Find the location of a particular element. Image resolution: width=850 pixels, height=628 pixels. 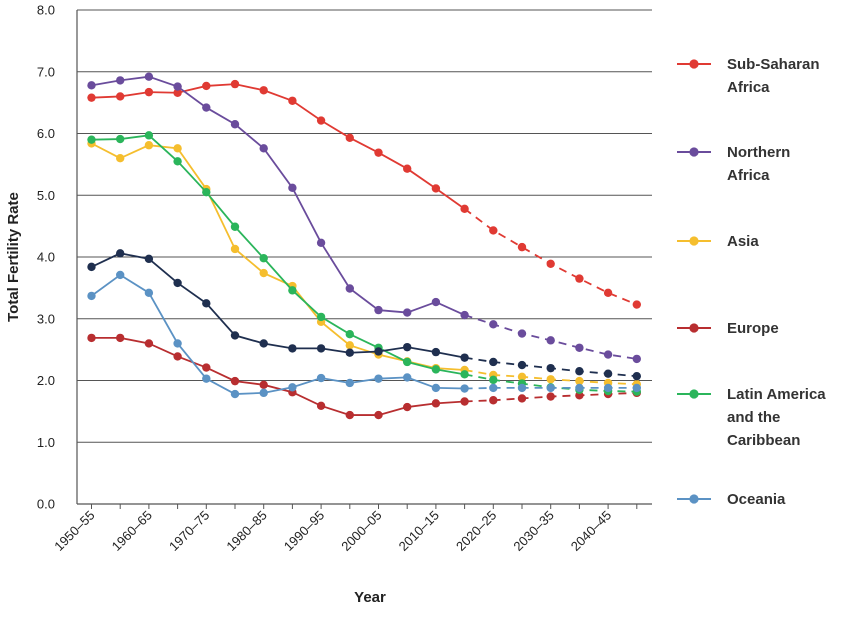

x-tick-label: 1970–75 is located at coordinates (189, 531).